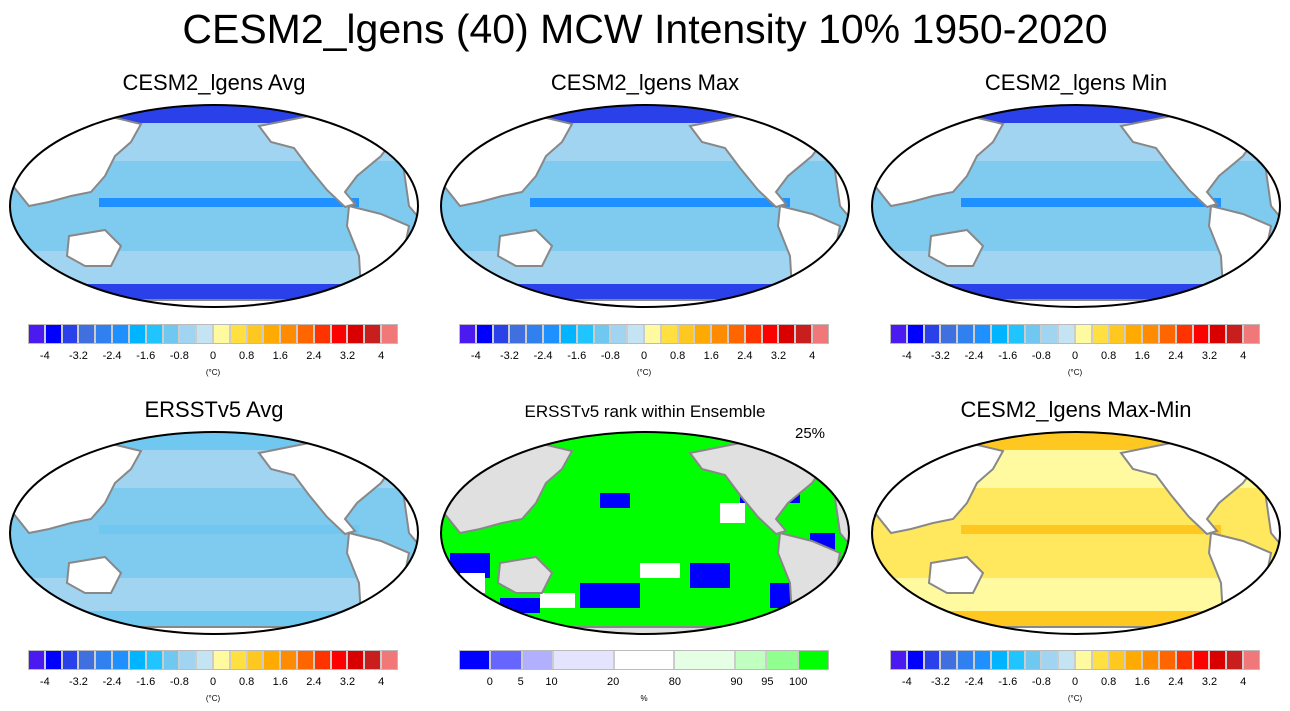 This screenshot has height=711, width=1290. Describe the element at coordinates (906, 682) in the screenshot. I see `colorbar-tick-label: -4` at that location.